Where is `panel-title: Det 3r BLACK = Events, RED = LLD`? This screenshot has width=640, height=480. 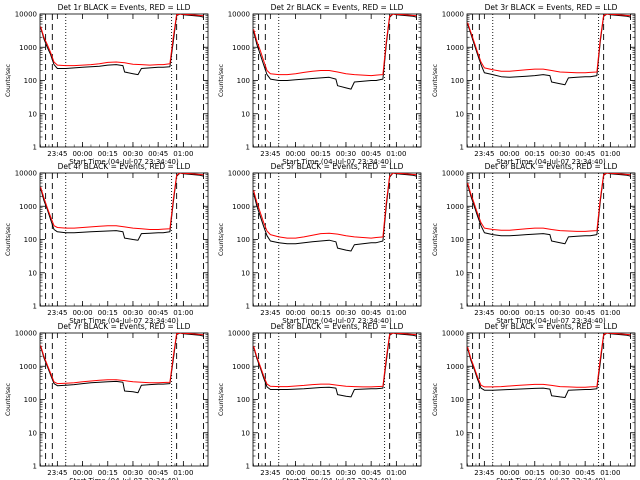 panel-title: Det 3r BLACK = Events, RED = LLD is located at coordinates (551, 7).